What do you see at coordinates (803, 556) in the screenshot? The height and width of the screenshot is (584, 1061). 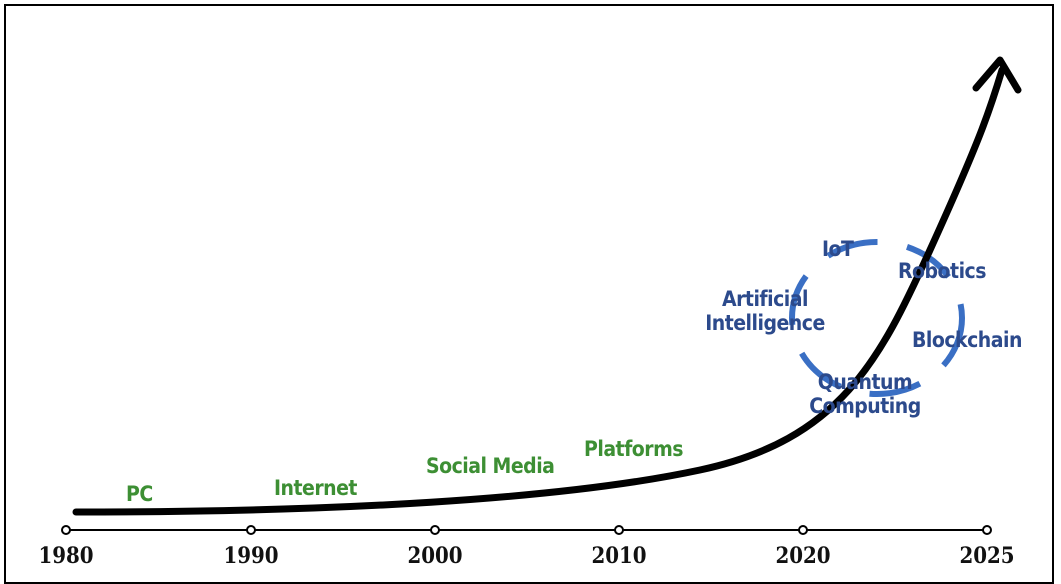 I see `year-label-2020: 2020` at bounding box center [803, 556].